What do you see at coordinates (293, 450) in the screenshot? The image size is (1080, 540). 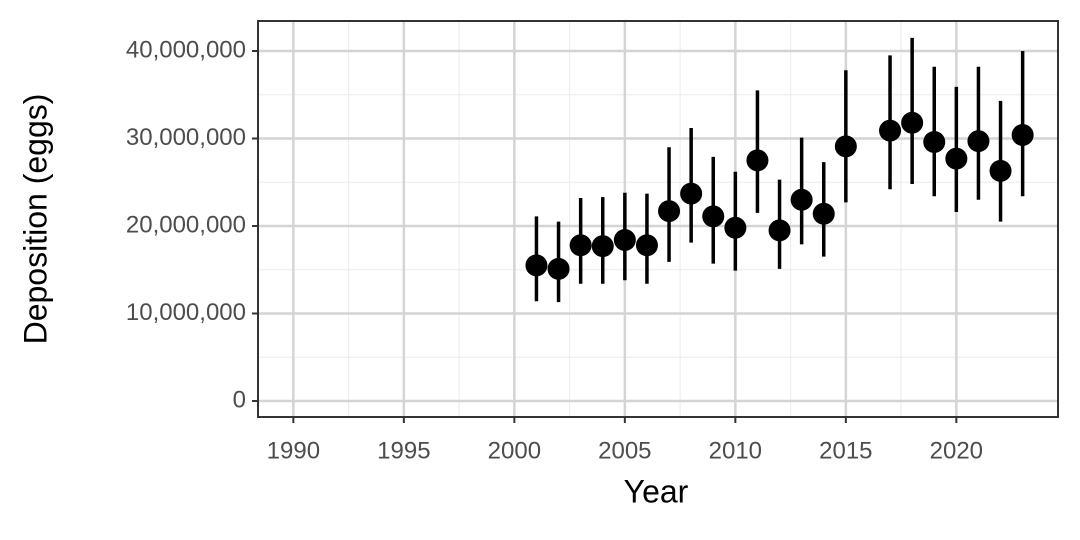 I see `x-tick-label: 1990` at bounding box center [293, 450].